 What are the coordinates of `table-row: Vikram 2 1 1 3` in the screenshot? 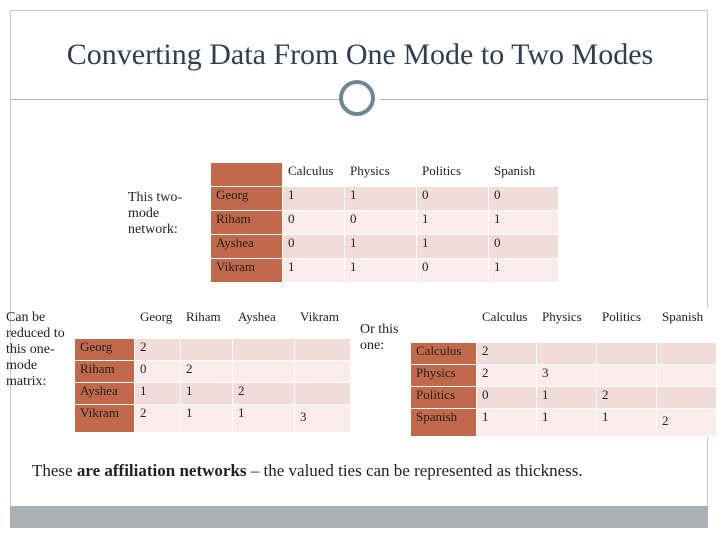 It's located at (212, 418).